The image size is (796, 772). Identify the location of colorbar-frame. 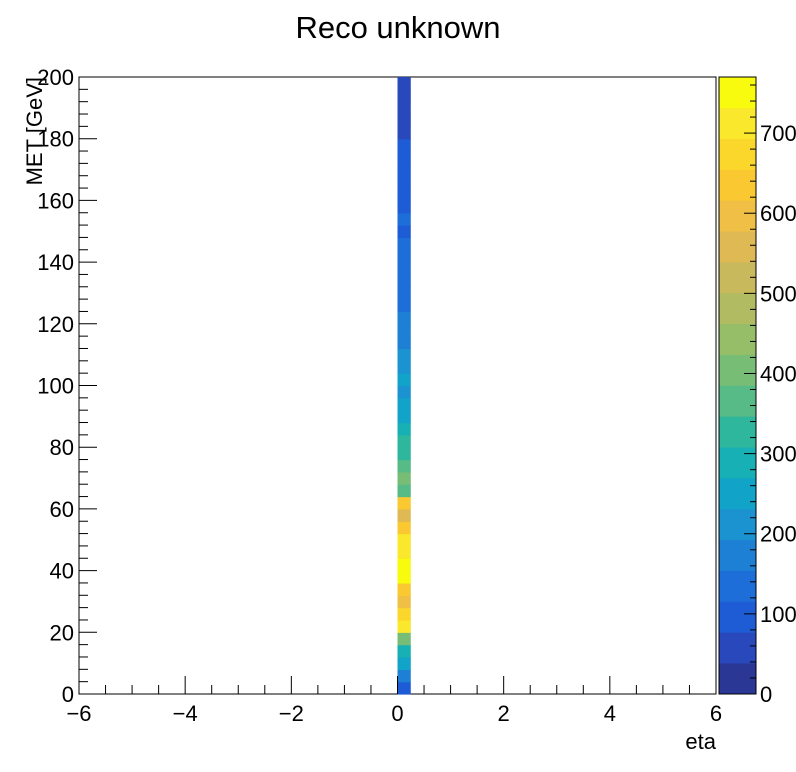
(737, 385).